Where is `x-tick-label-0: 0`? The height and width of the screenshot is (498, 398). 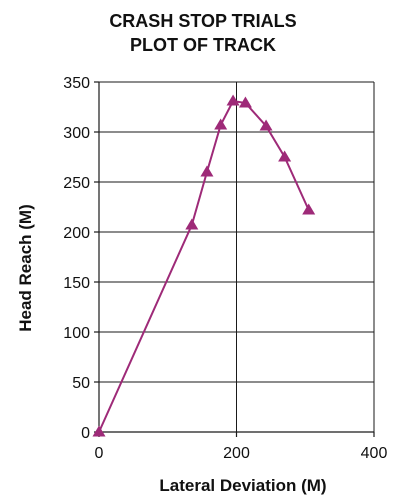
x-tick-label-0: 0 is located at coordinates (99, 453).